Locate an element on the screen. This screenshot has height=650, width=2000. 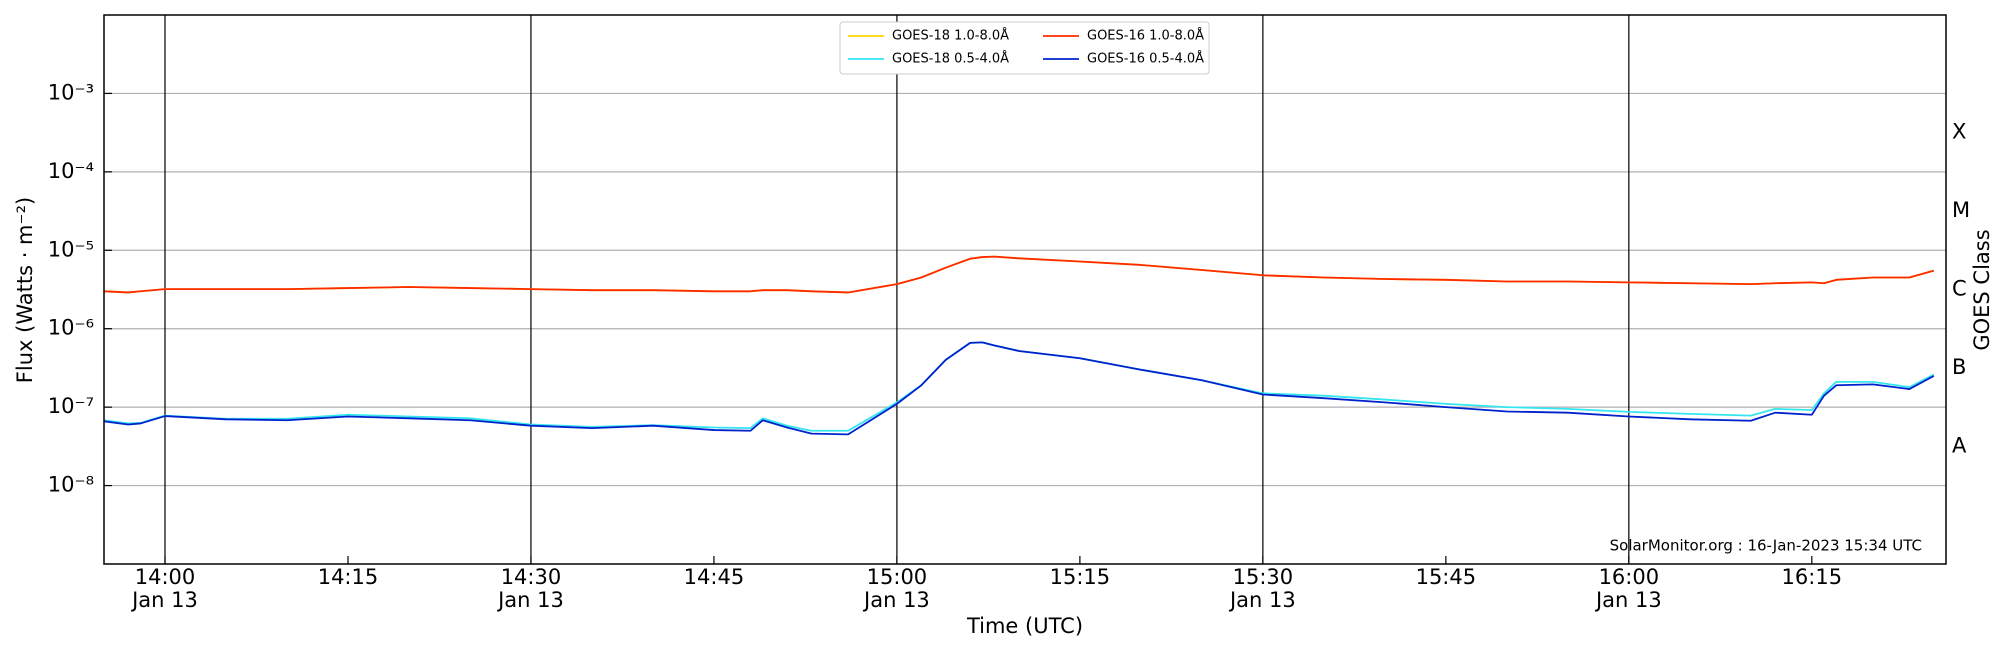
y2-tick-label: M is located at coordinates (1961, 210).